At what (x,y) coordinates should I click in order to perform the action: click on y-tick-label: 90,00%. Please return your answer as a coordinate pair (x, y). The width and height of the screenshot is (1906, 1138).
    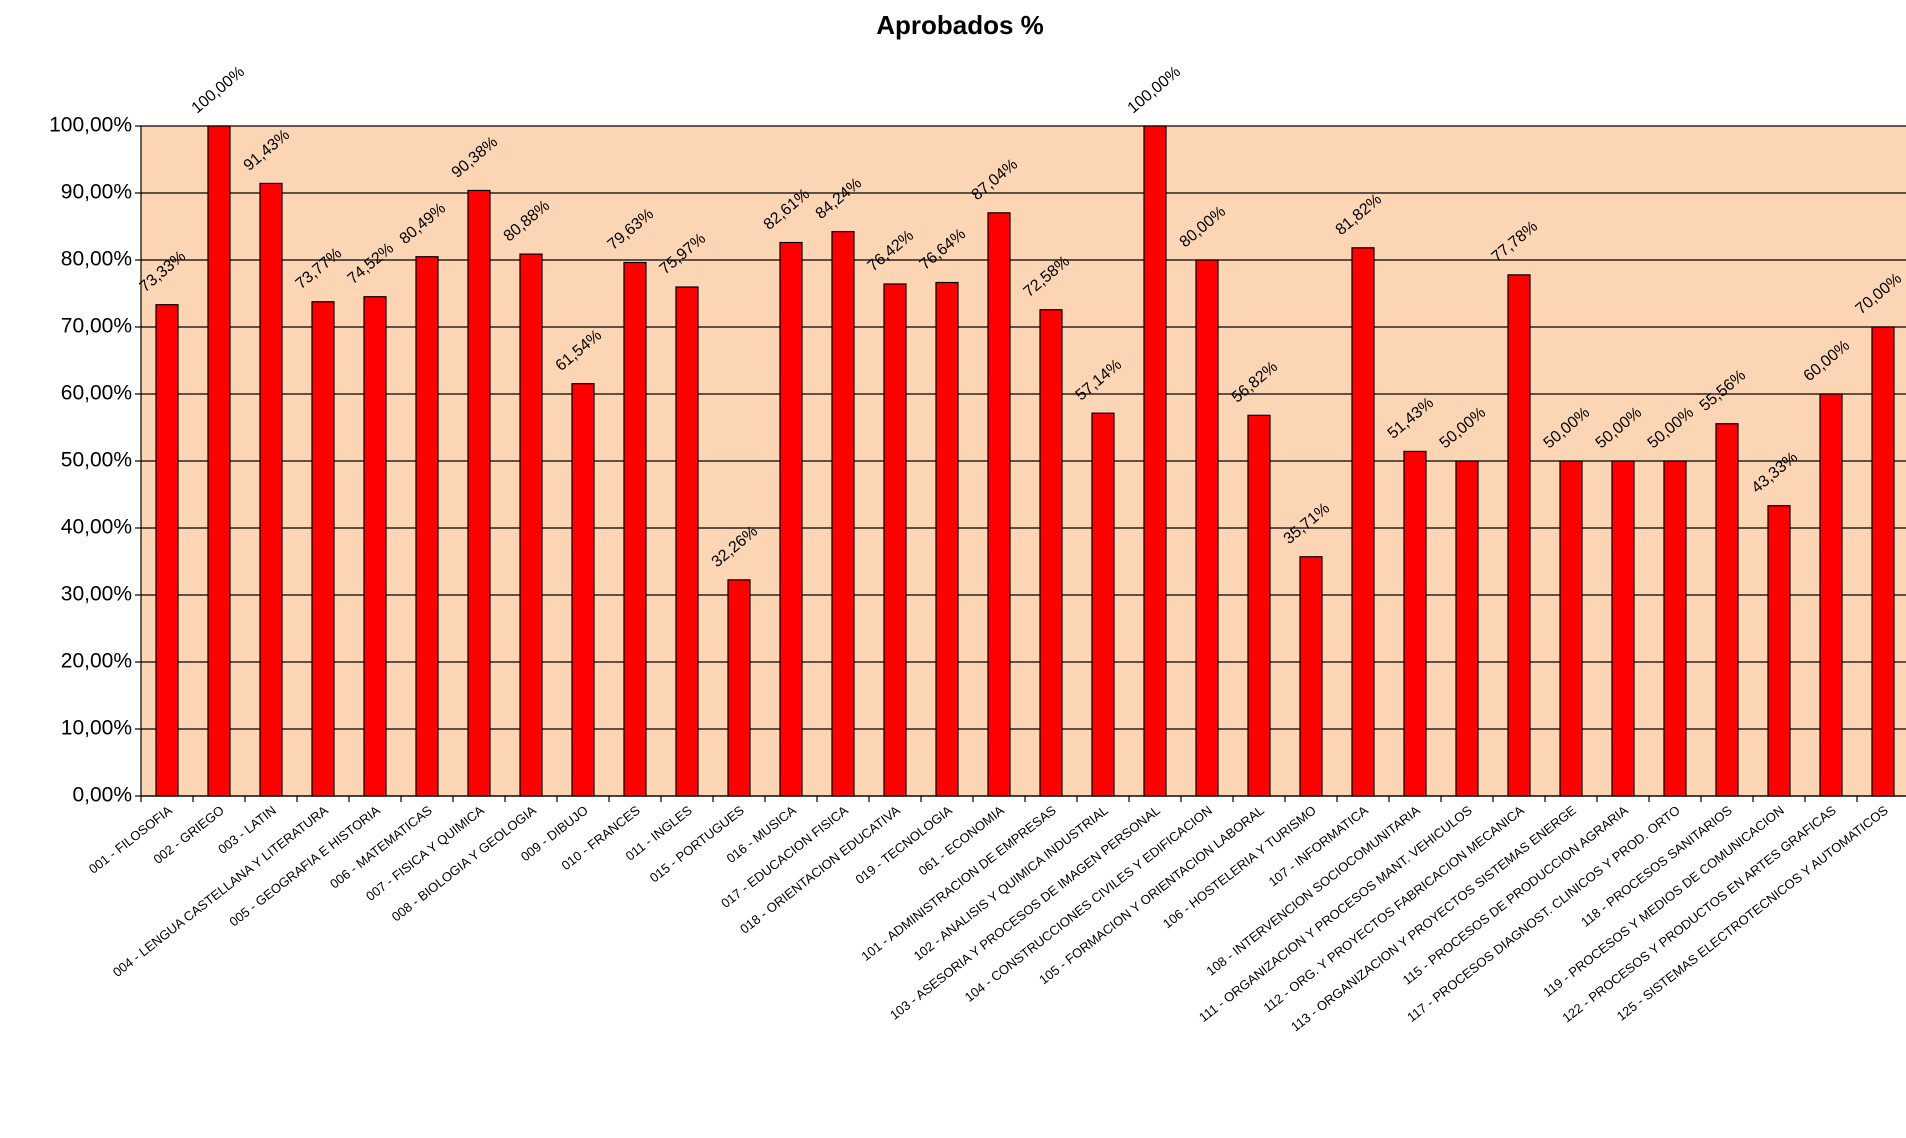
    Looking at the image, I should click on (96, 192).